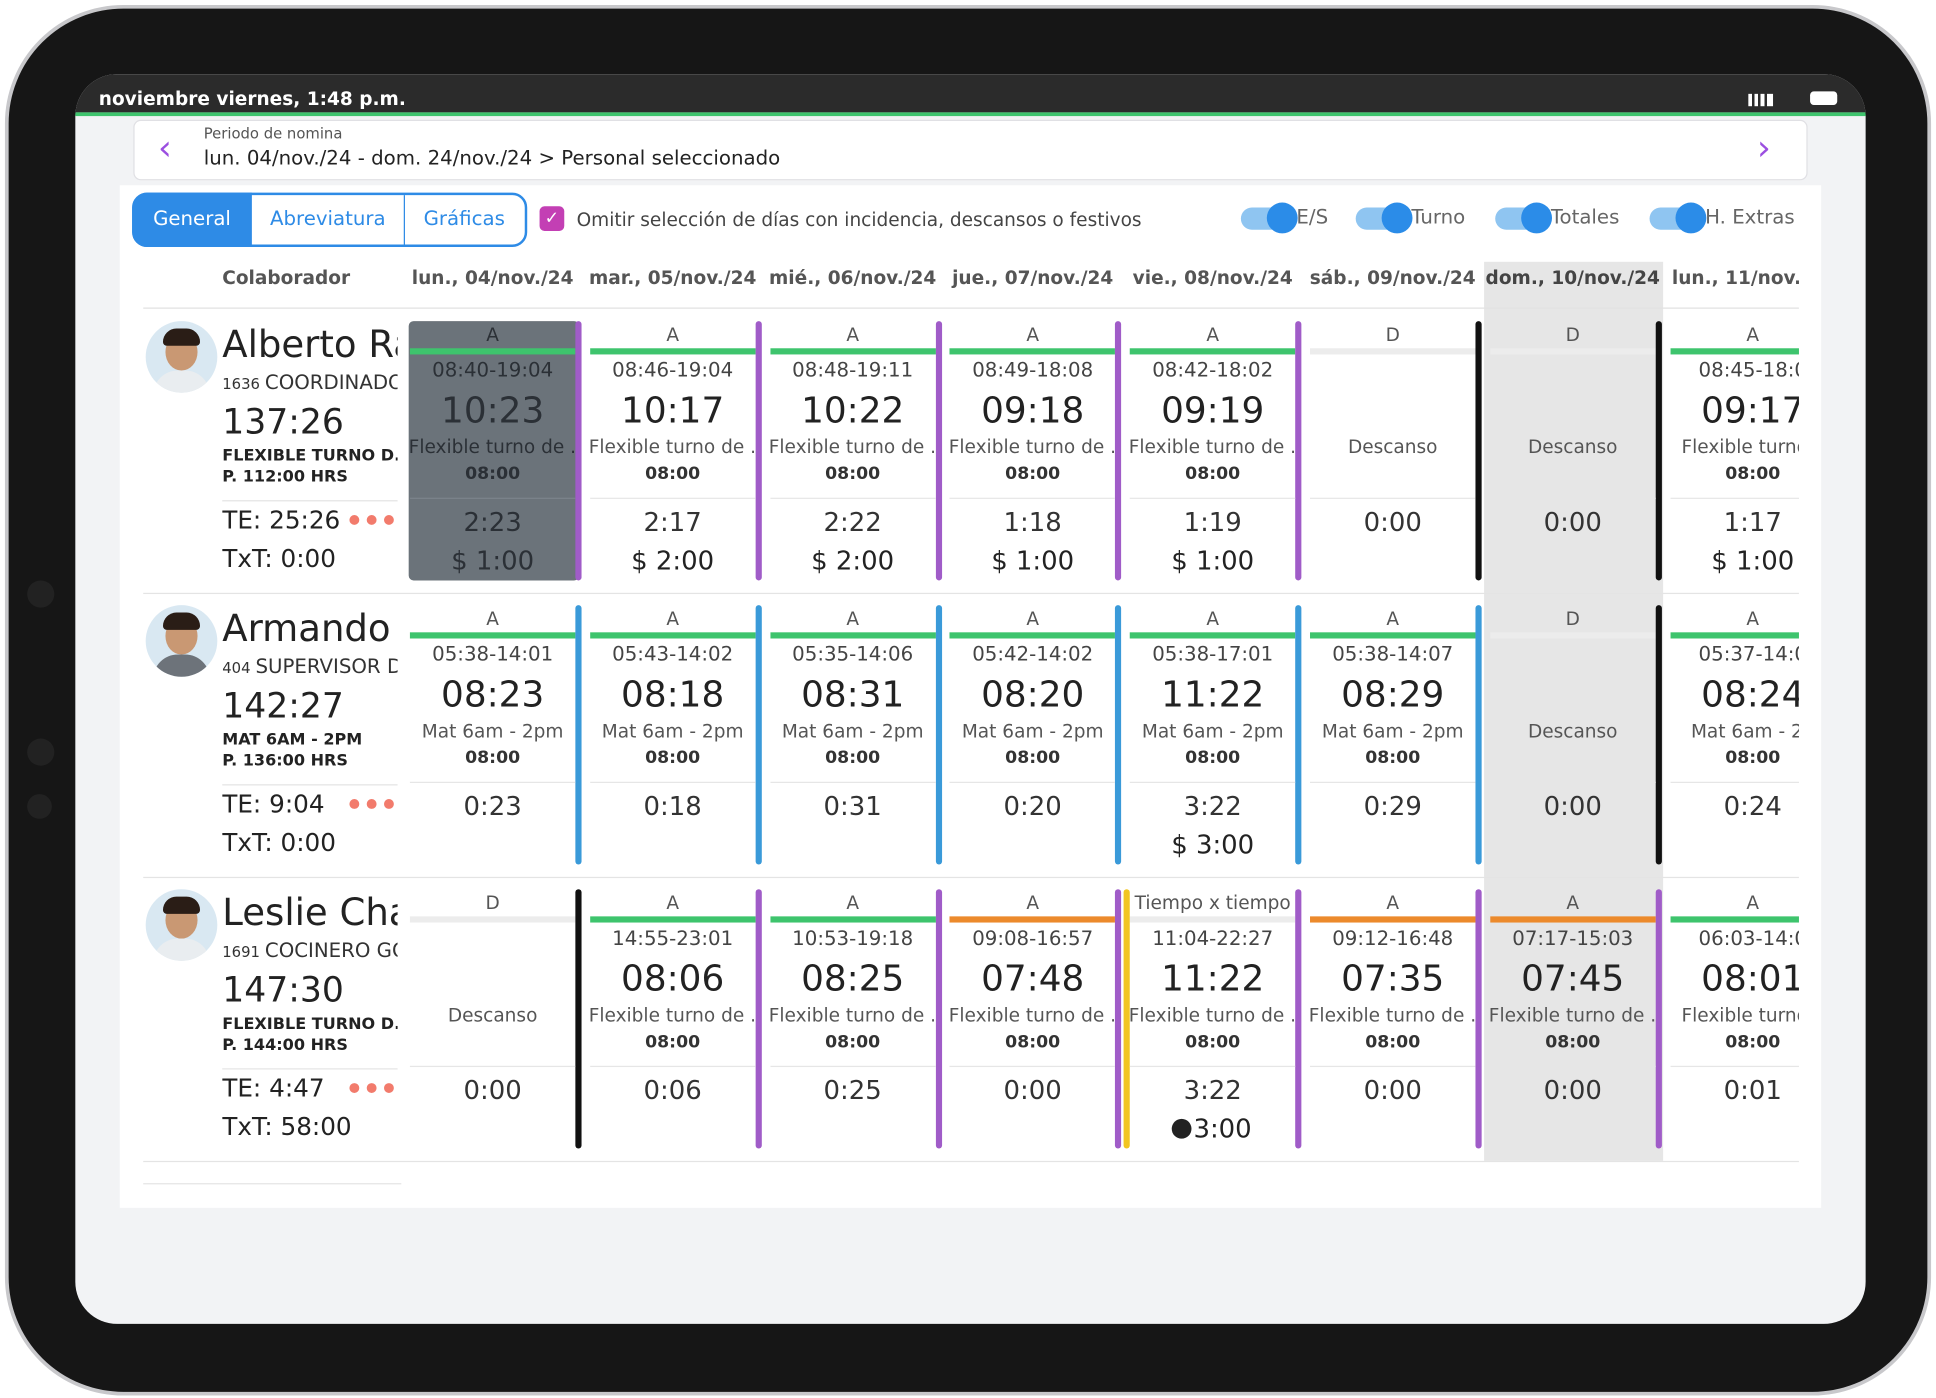  Describe the element at coordinates (853, 938) in the screenshot. I see `cell-times: 10:53-19:18` at that location.